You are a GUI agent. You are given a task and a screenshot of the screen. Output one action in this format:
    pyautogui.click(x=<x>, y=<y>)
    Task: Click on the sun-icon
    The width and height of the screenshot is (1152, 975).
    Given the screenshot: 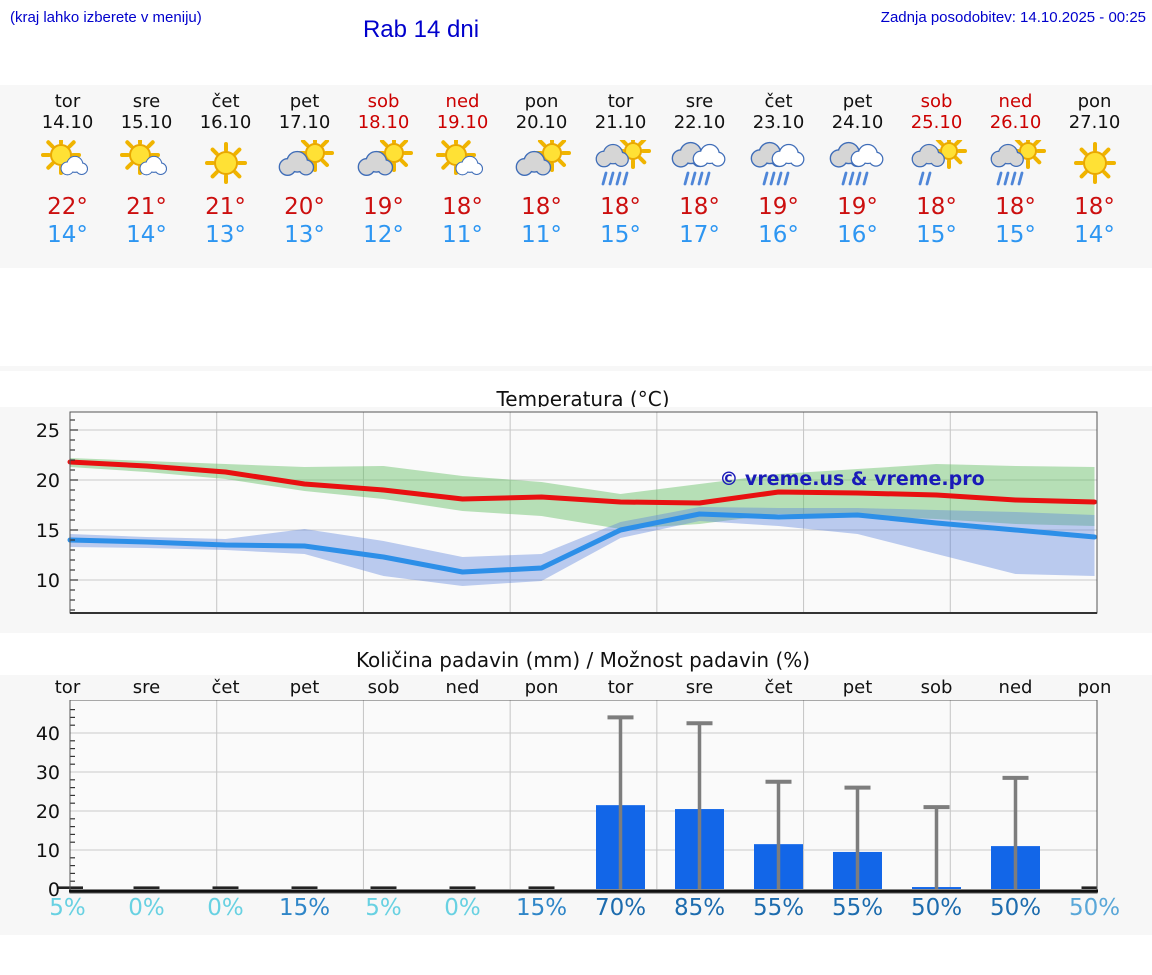 What is the action you would take?
    pyautogui.click(x=225, y=163)
    